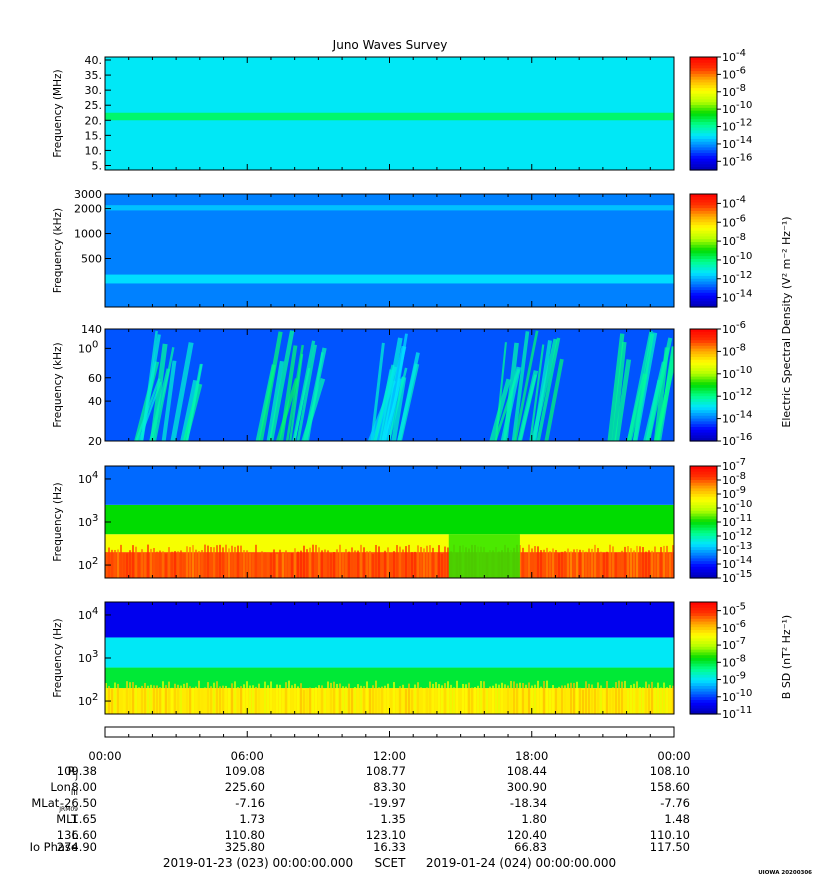 The width and height of the screenshot is (815, 880). Describe the element at coordinates (252, 819) in the screenshot. I see `ephemeris-value: 1.73` at that location.